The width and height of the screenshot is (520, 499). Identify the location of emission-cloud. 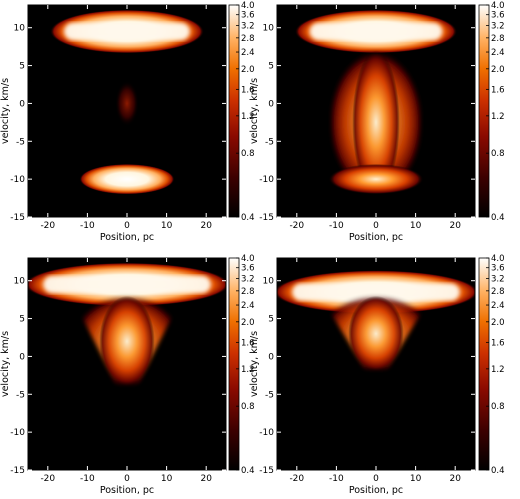
(376, 179).